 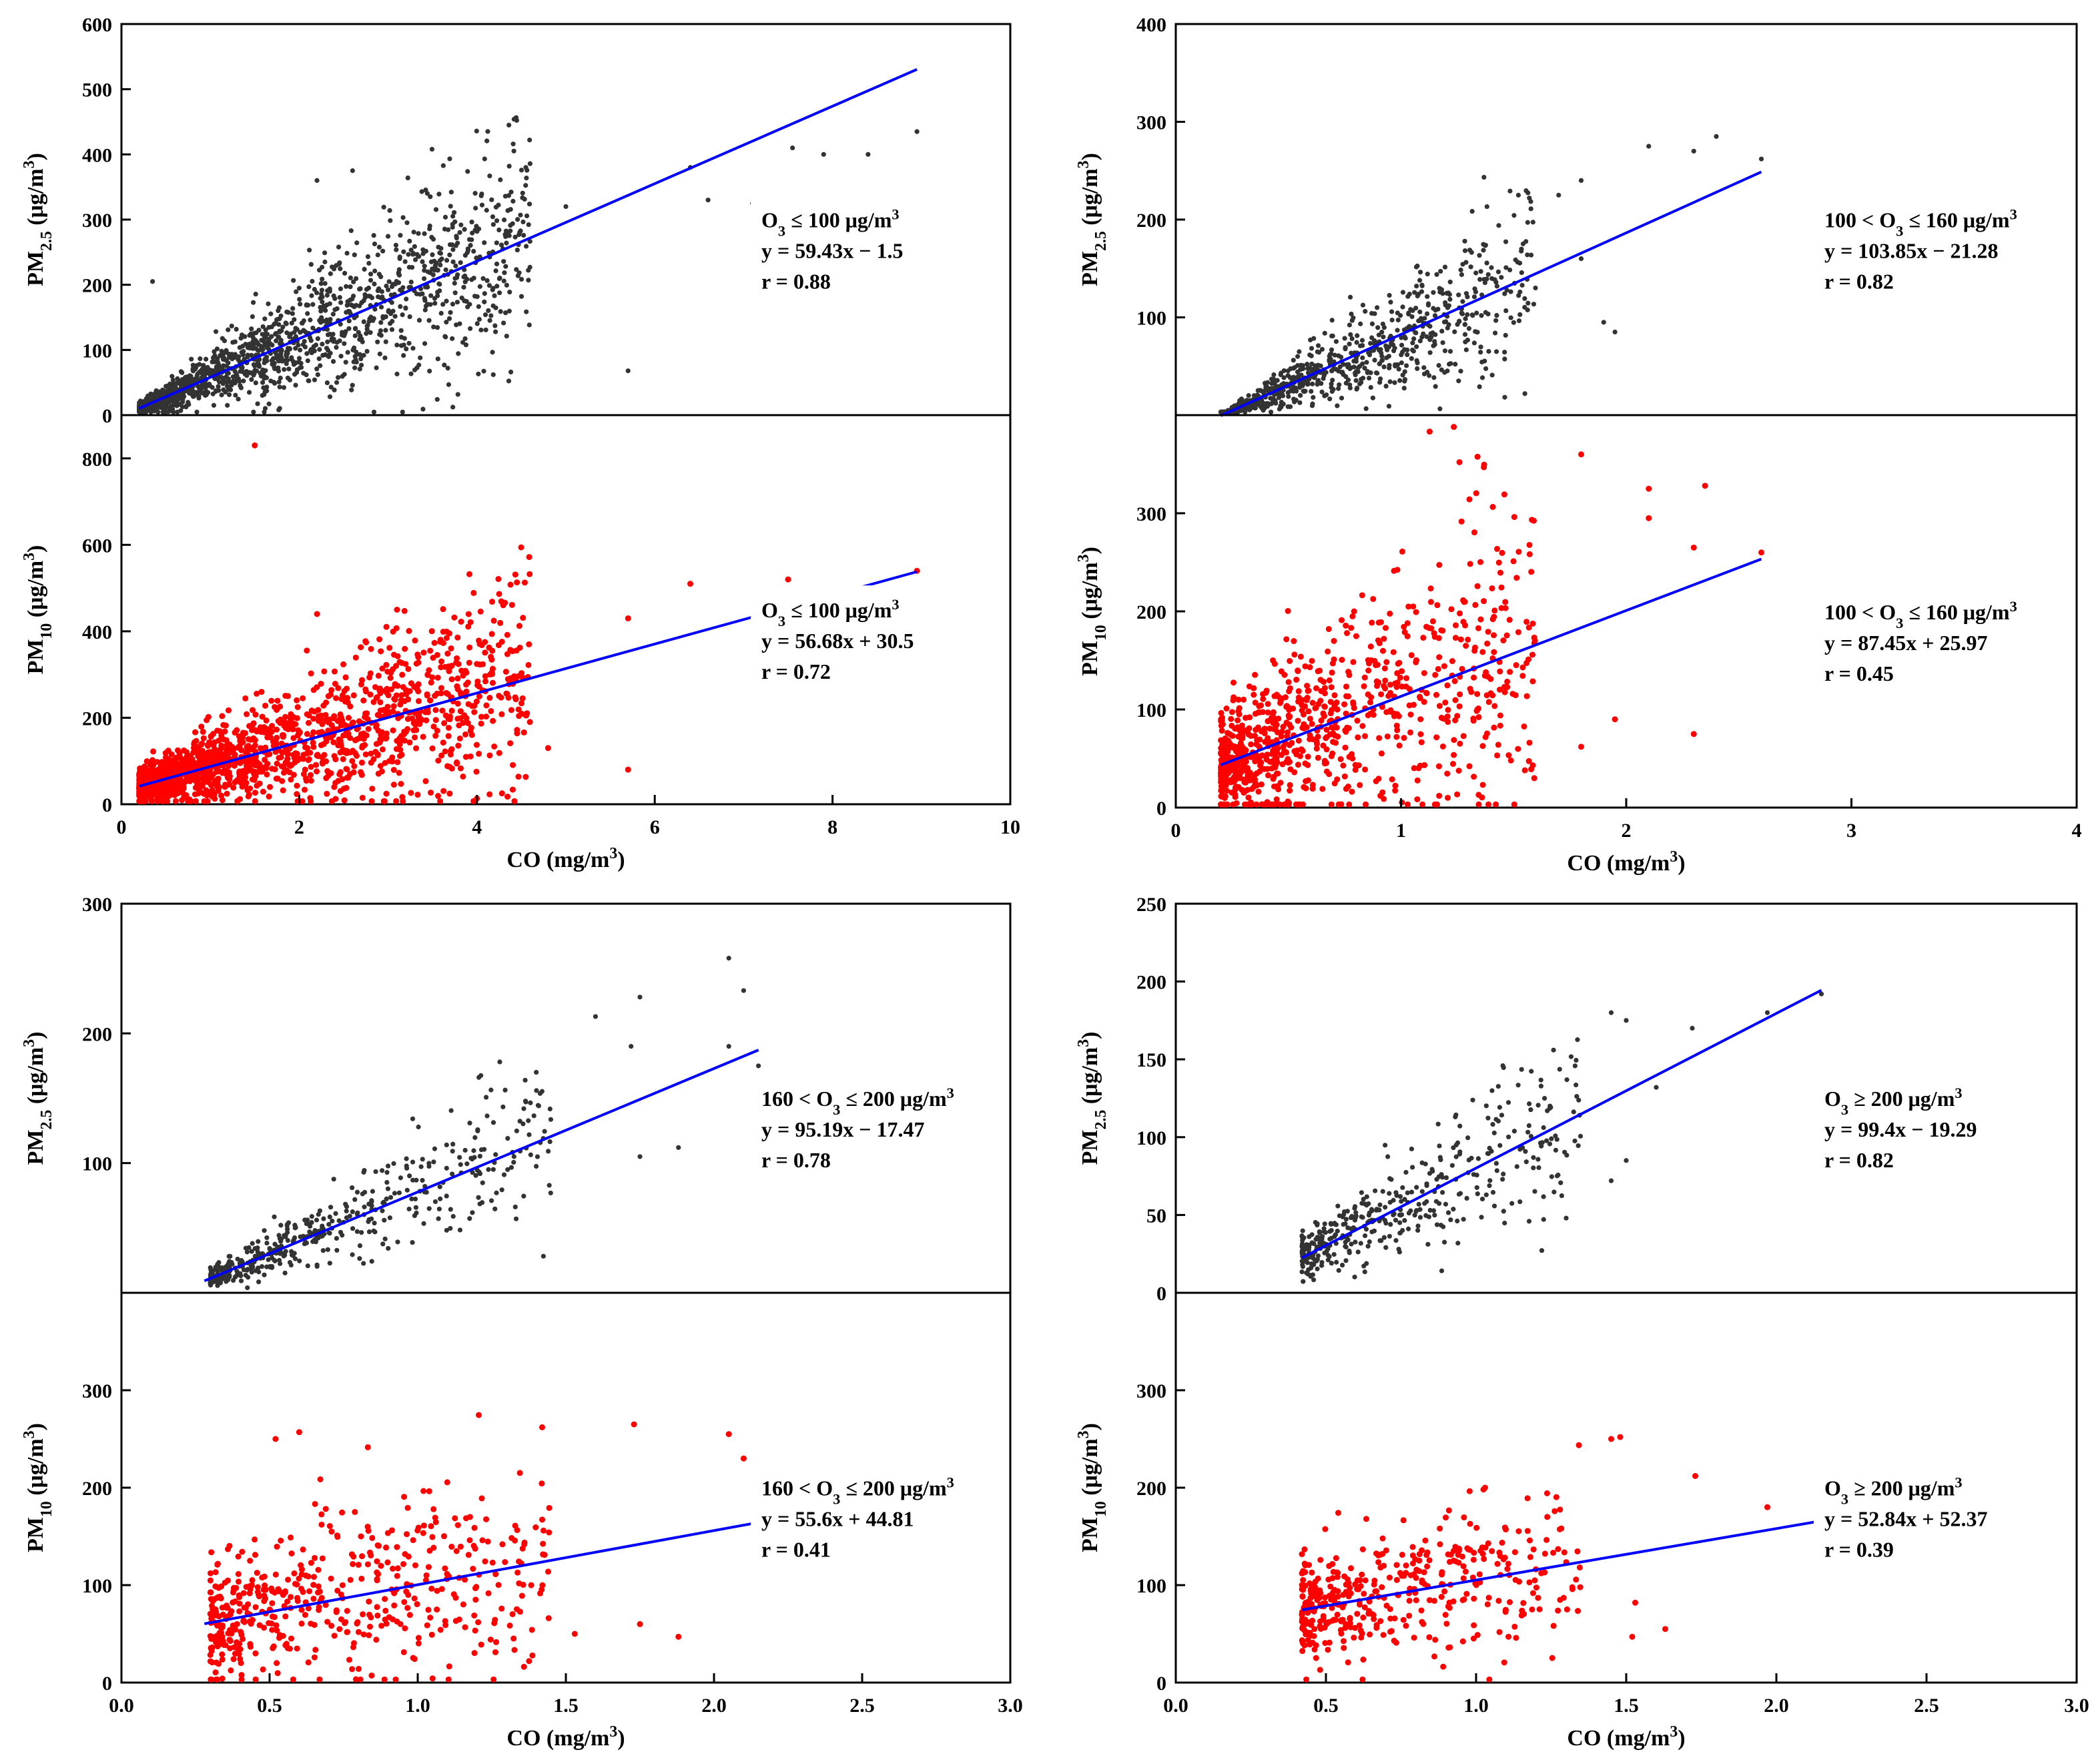 What do you see at coordinates (1524, 393) in the screenshot?
I see `outlier-point` at bounding box center [1524, 393].